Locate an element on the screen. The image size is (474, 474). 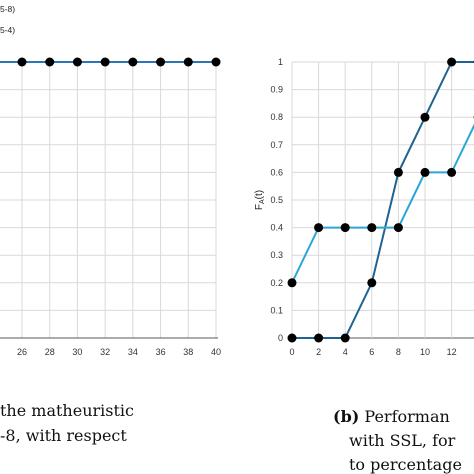
right-chart-x-tick-labels: 0246810121 is located at coordinates (373, 352).